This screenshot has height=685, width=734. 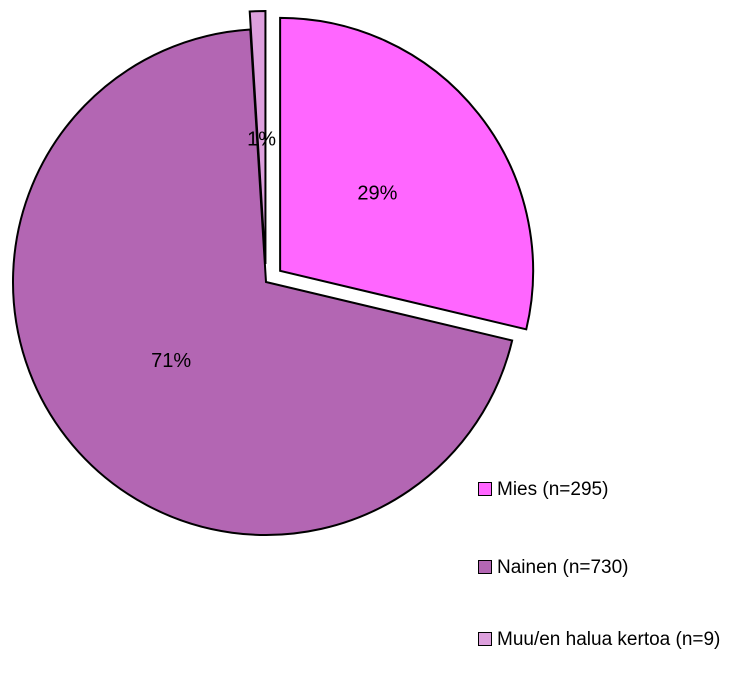 I want to click on legend-label: Nainen (n=730), so click(x=563, y=567).